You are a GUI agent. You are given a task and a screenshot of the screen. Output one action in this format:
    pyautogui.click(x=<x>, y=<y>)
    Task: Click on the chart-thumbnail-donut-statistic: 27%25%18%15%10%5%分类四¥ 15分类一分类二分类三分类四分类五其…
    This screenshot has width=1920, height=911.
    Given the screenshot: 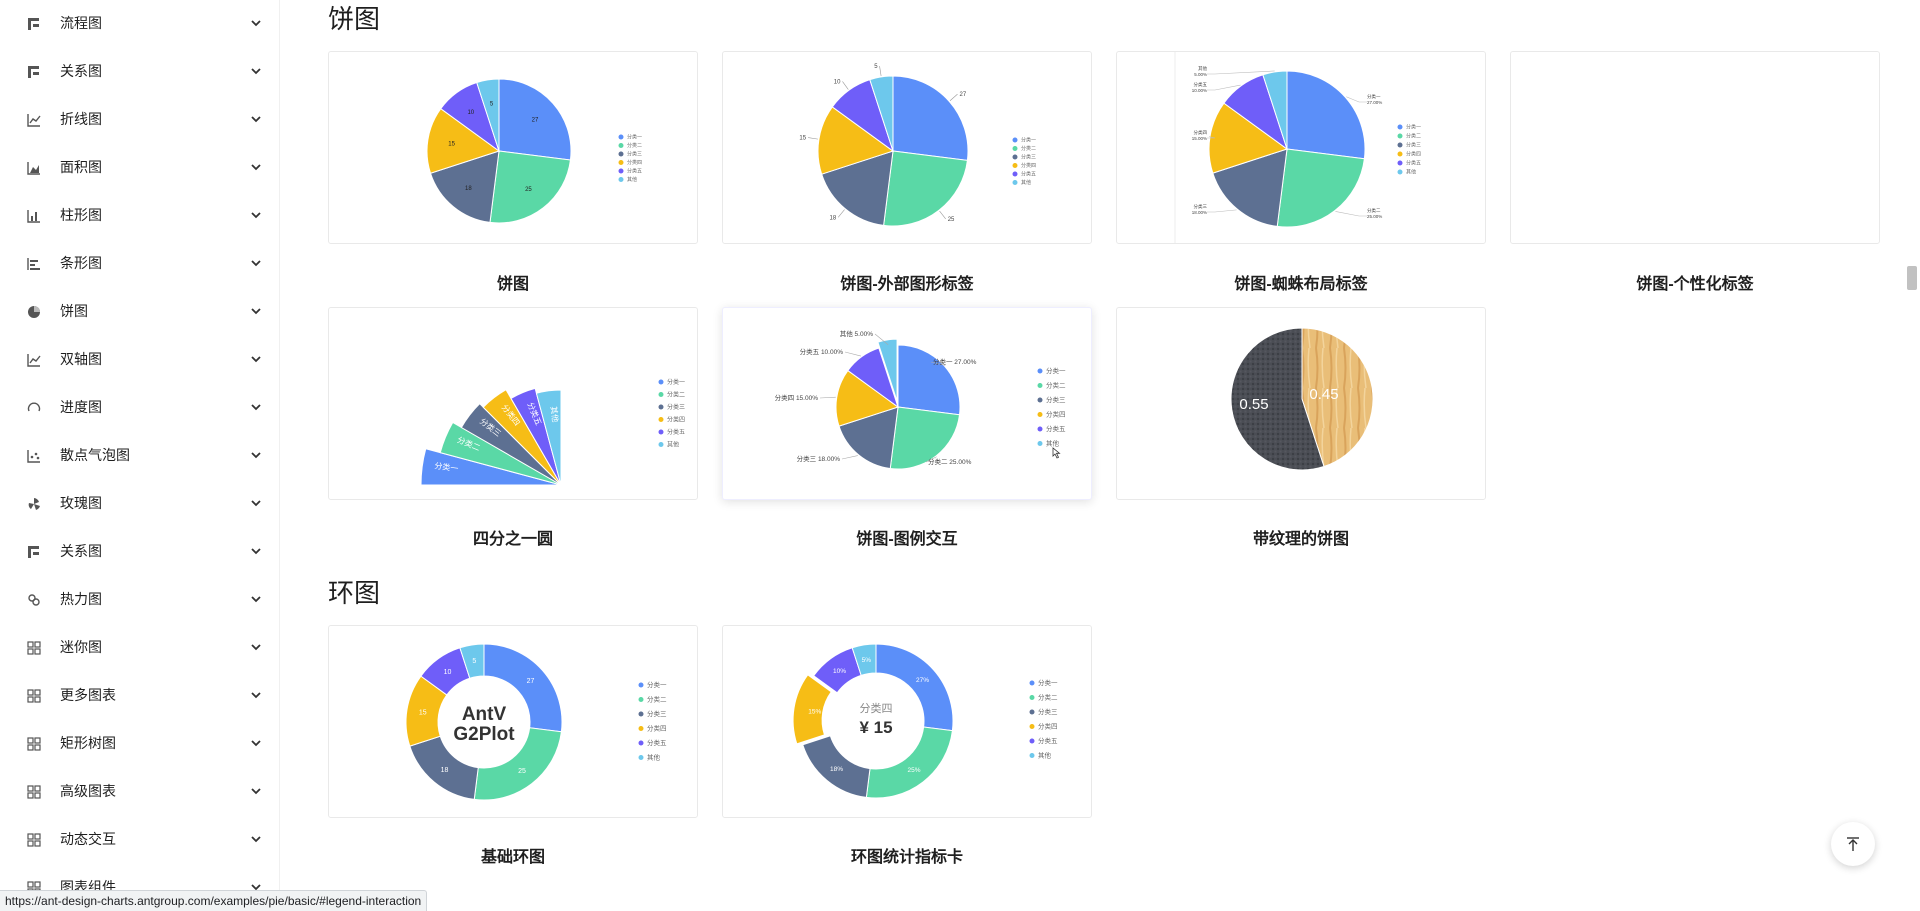 What is the action you would take?
    pyautogui.click(x=925, y=721)
    